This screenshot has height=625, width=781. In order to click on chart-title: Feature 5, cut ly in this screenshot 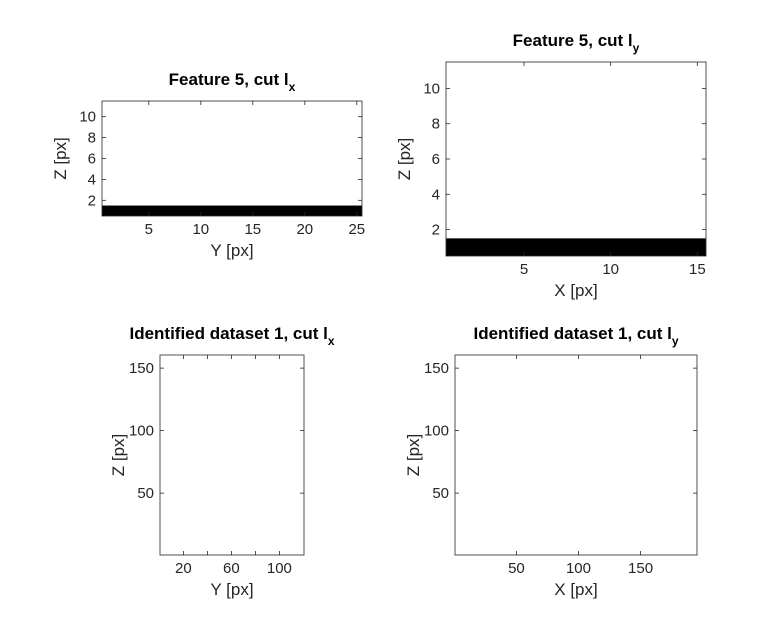, I will do `click(576, 43)`.